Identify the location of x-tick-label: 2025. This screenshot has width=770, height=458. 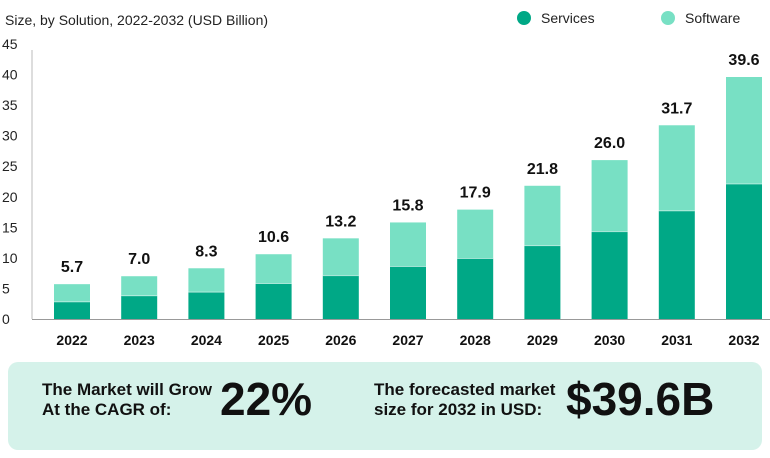
(273, 340).